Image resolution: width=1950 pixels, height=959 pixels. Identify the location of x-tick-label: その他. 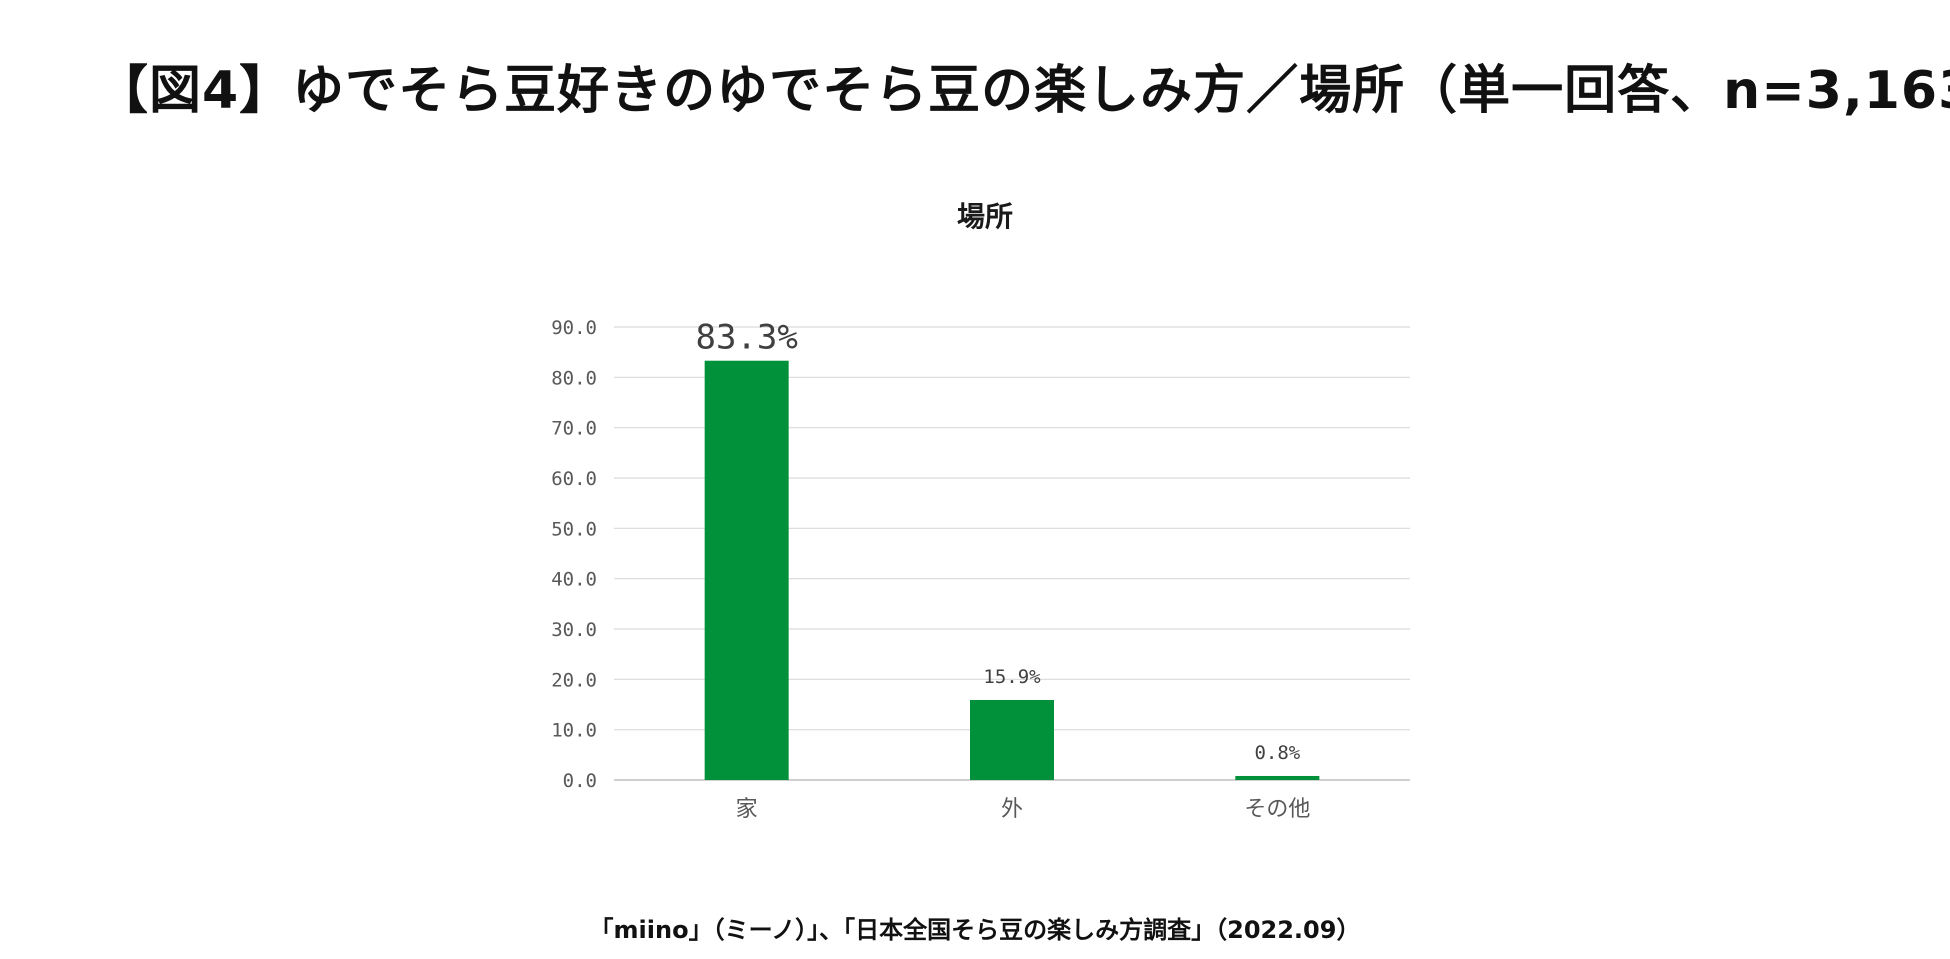
(1277, 809).